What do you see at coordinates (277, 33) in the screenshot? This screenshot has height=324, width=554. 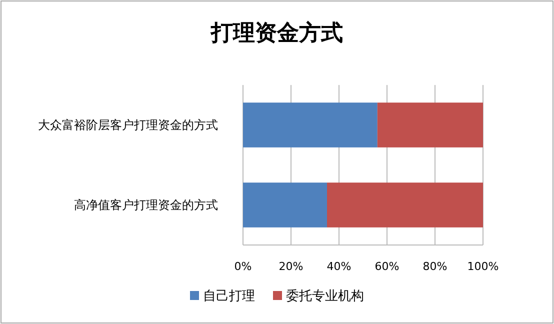 I see `title: 打理资金方式` at bounding box center [277, 33].